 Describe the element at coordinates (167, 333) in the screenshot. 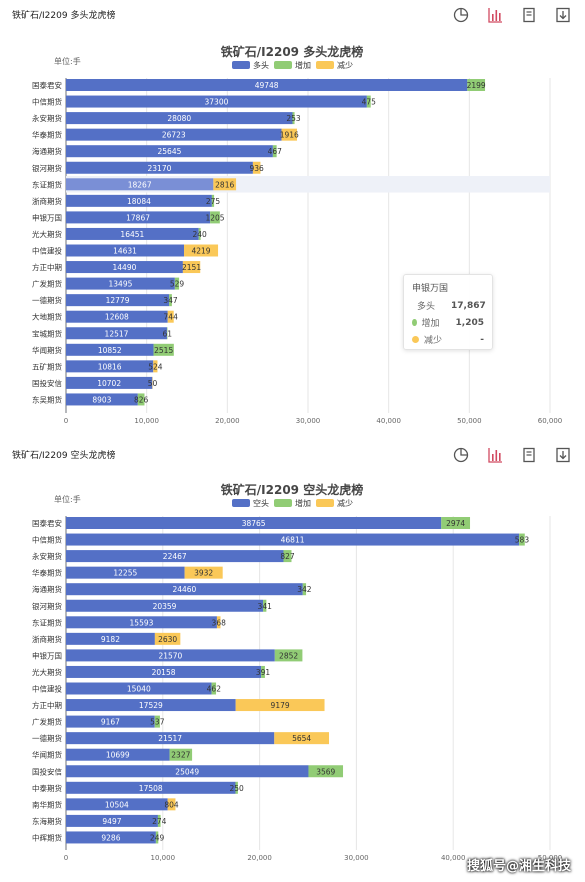

I see `data-label: 61` at that location.